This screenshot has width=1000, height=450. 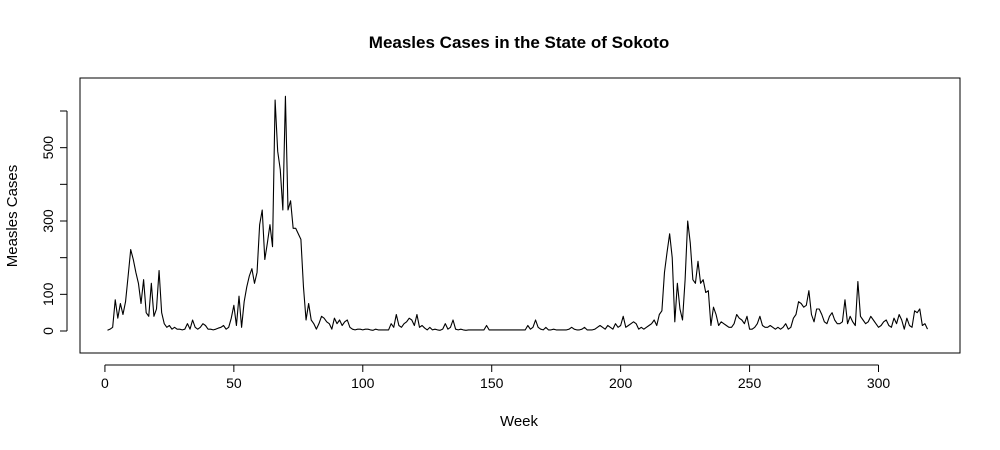 What do you see at coordinates (879, 383) in the screenshot?
I see `x-tick-label: 300` at bounding box center [879, 383].